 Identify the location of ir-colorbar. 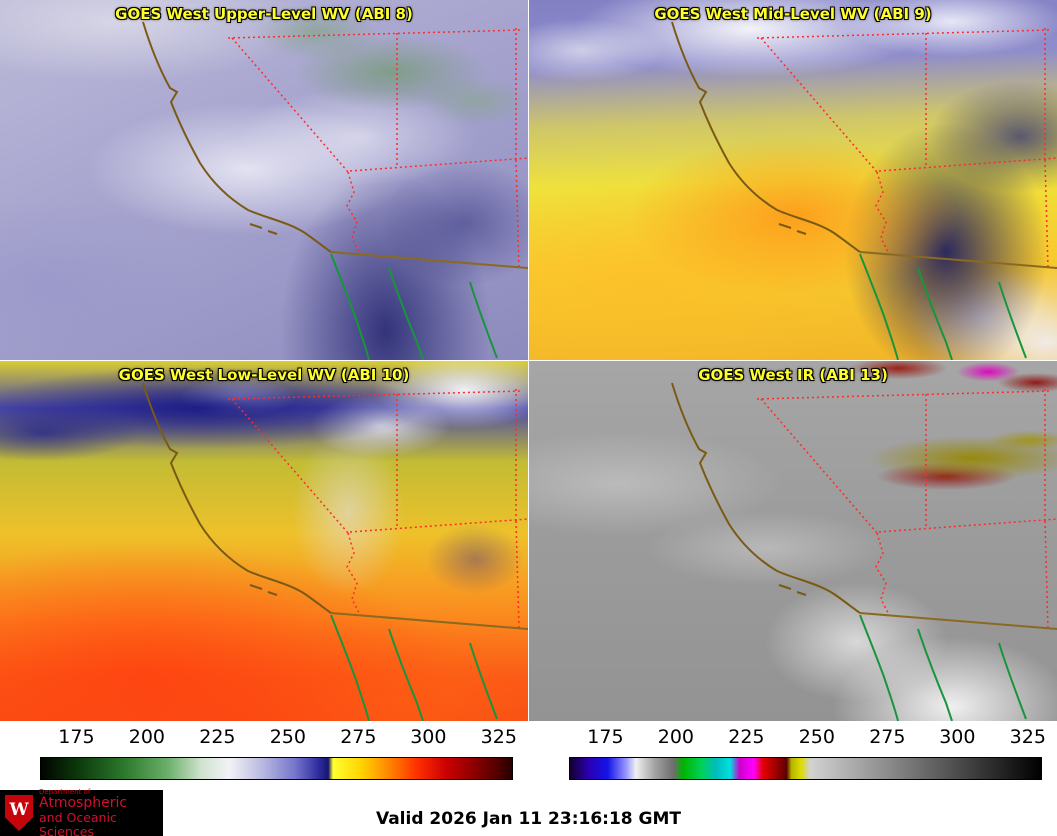
(805, 768).